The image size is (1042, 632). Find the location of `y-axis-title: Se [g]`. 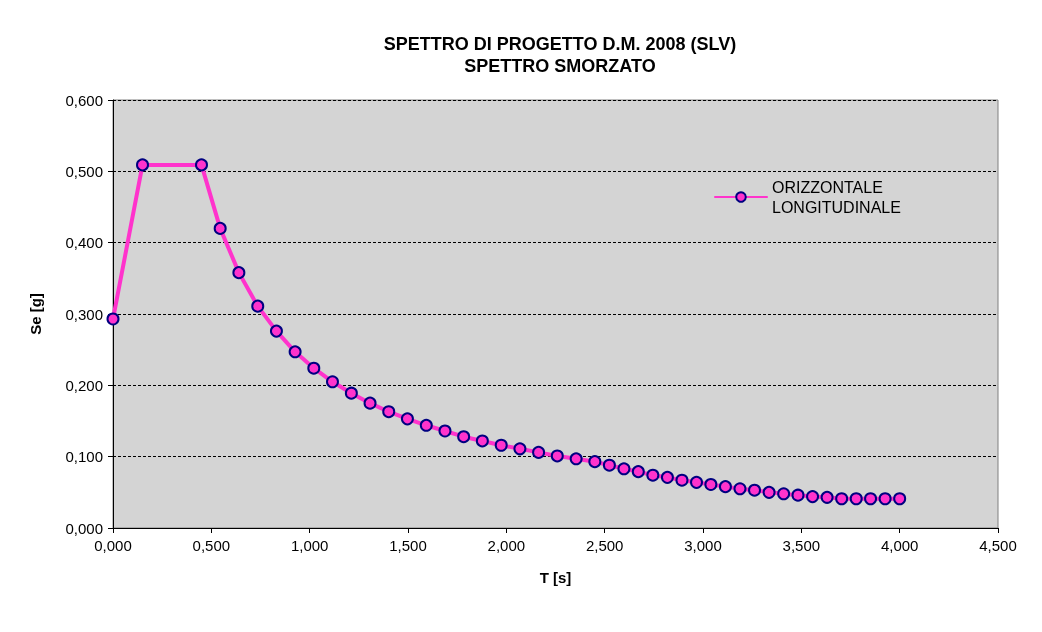

y-axis-title: Se [g] is located at coordinates (35, 314).